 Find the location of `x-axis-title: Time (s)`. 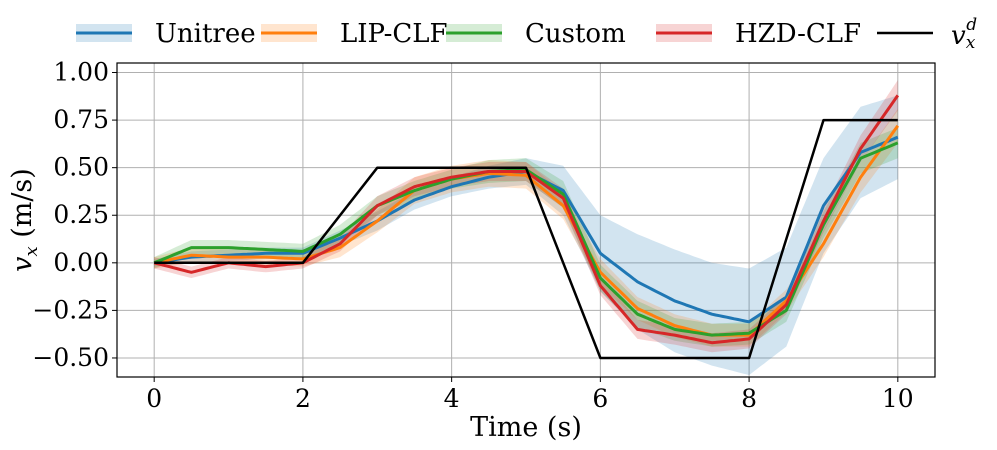

x-axis-title: Time (s) is located at coordinates (526, 427).